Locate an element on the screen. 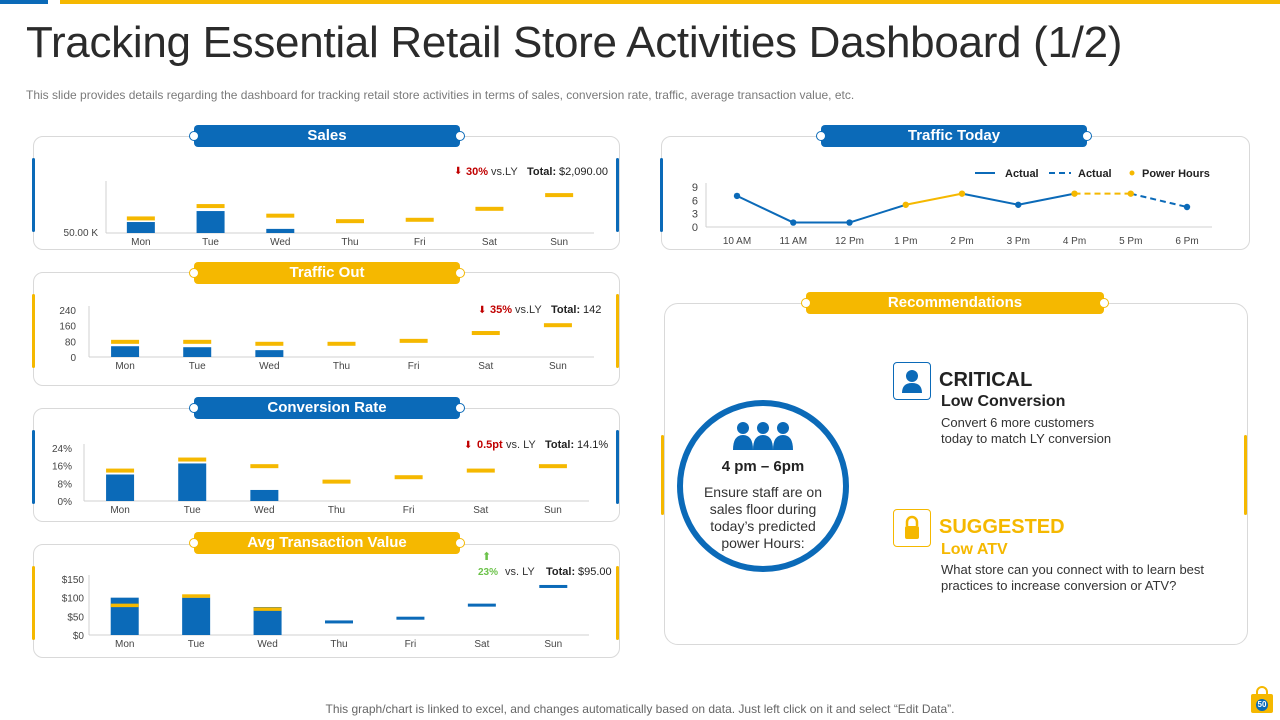 The width and height of the screenshot is (1280, 720). atv-y-tick: $0 is located at coordinates (79, 636).